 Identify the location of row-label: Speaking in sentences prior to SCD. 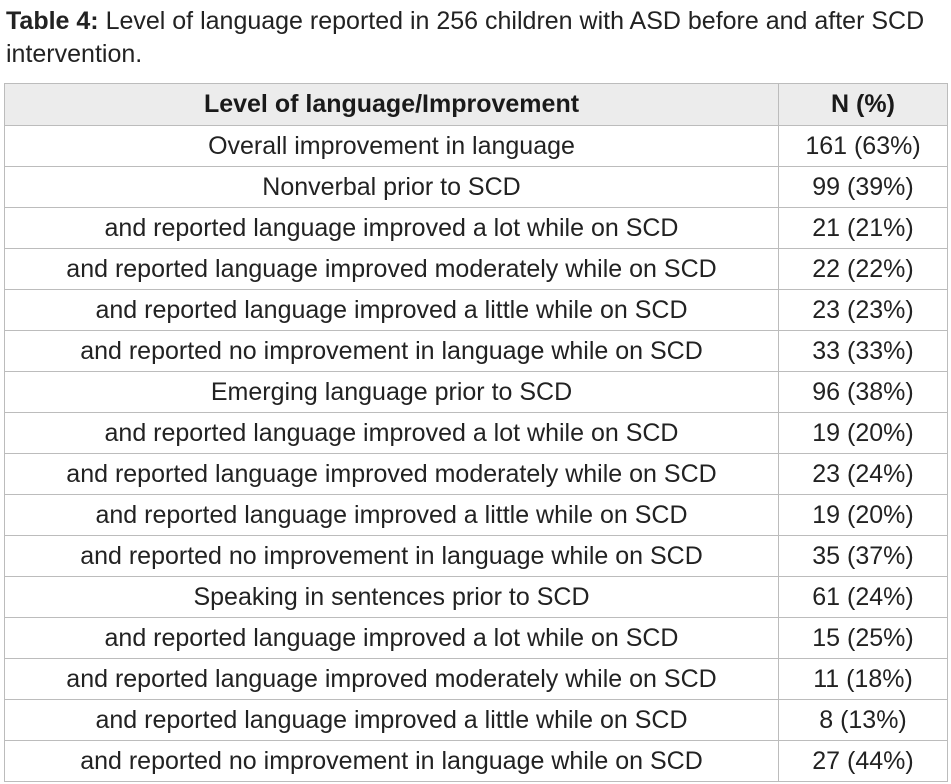
(391, 597).